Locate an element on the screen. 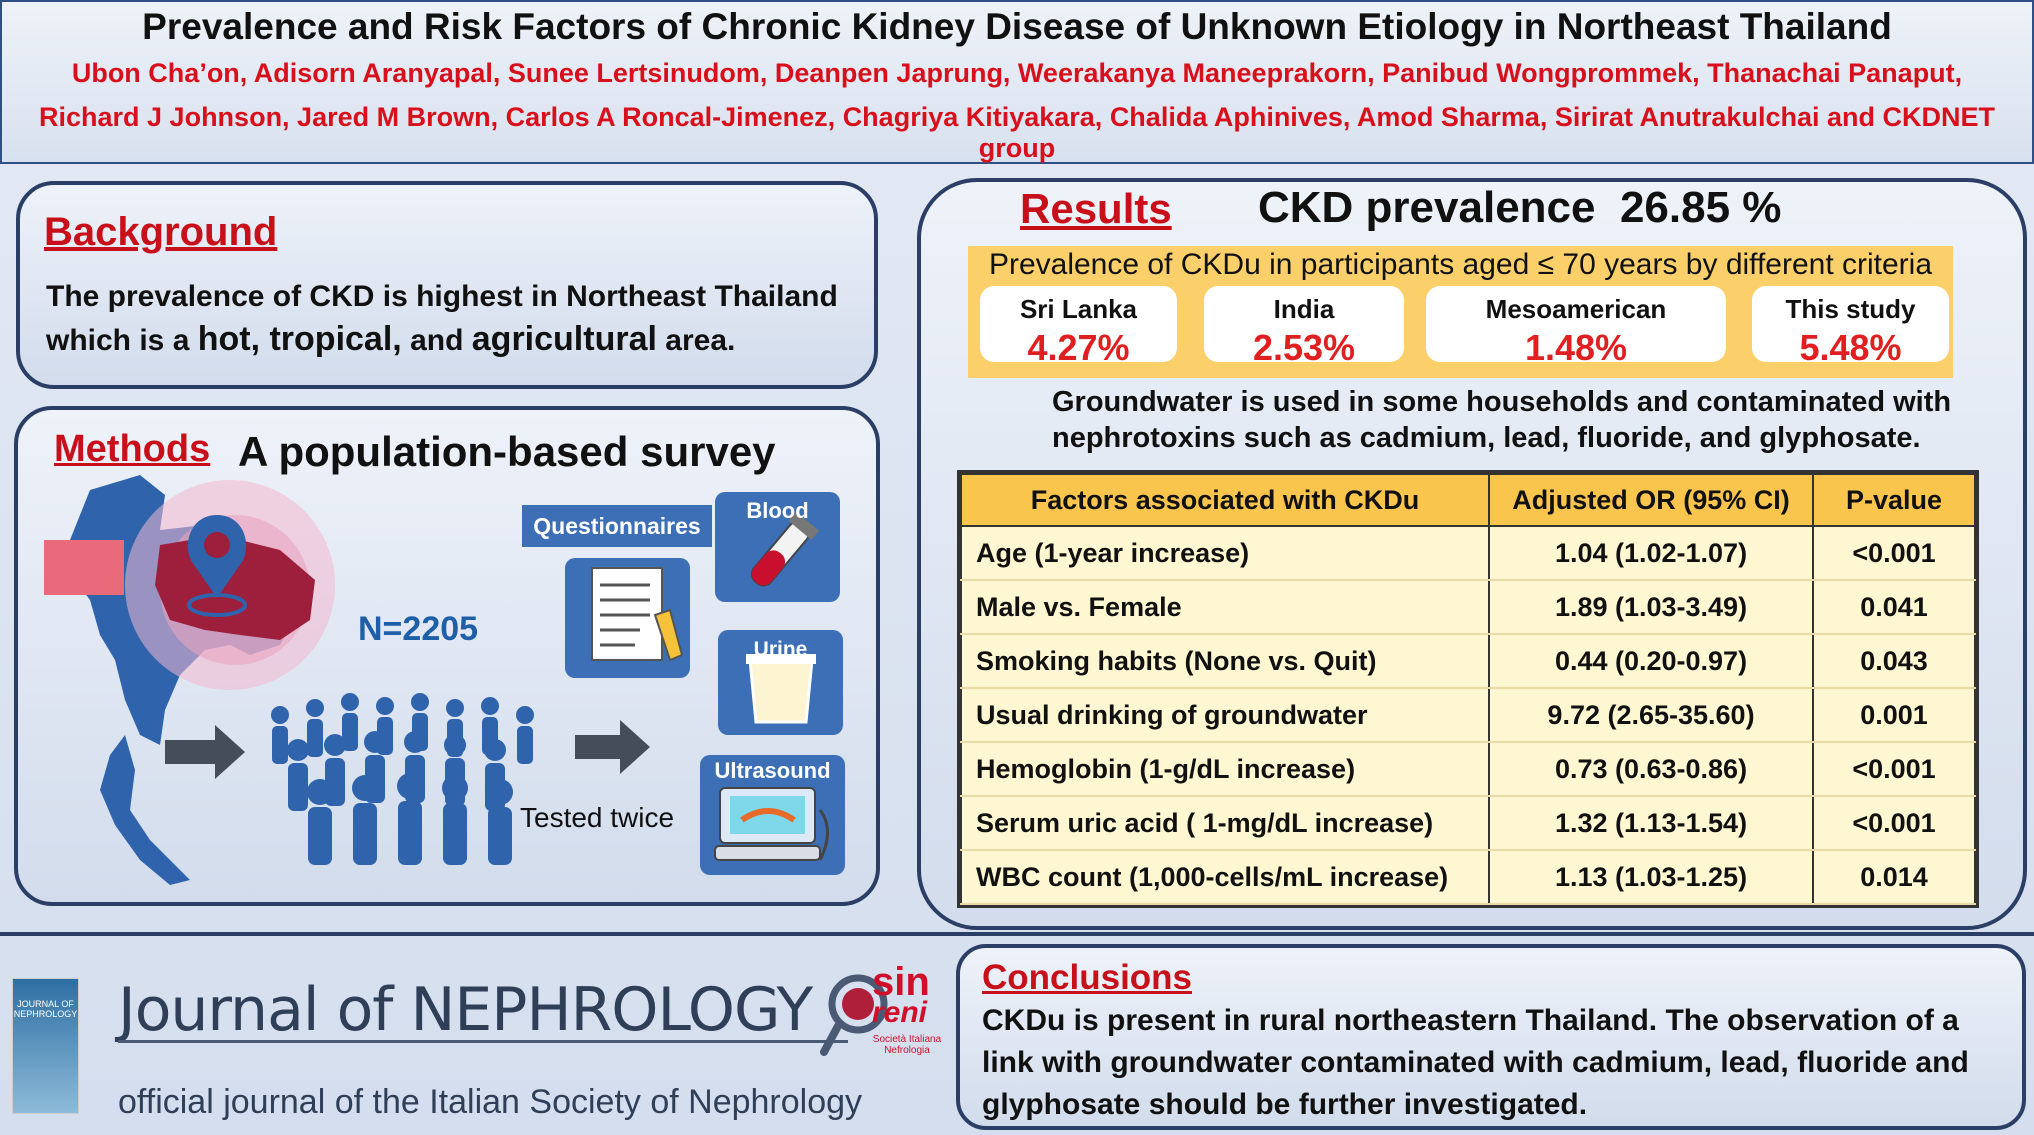  background-line-2-pre: which is a is located at coordinates (118, 340).